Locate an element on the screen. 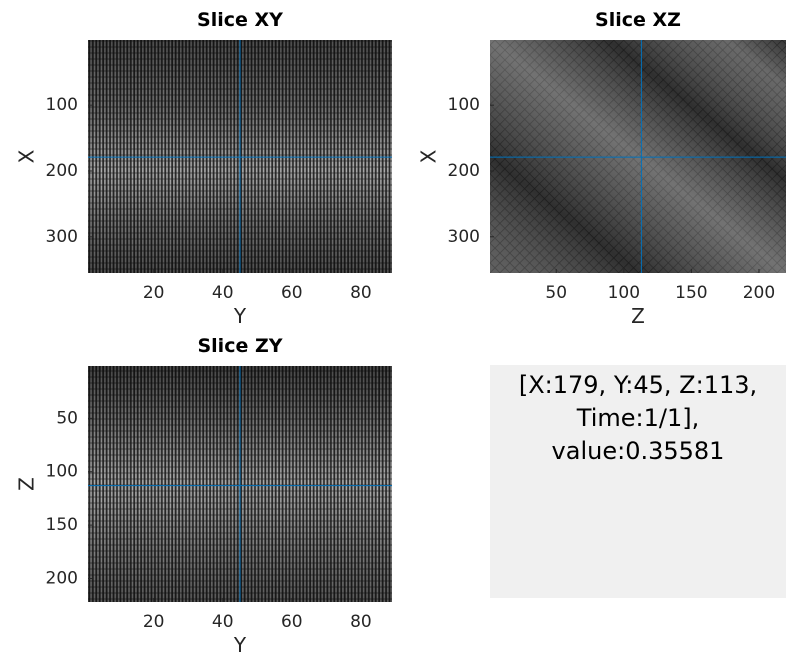 This screenshot has width=787, height=659. x-tick-label: 50 is located at coordinates (556, 293).